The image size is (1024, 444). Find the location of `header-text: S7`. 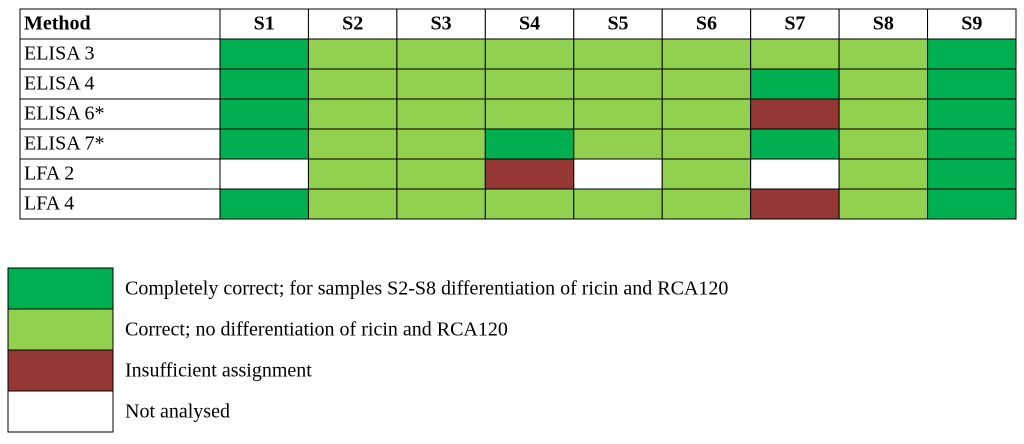

header-text: S7 is located at coordinates (794, 24).